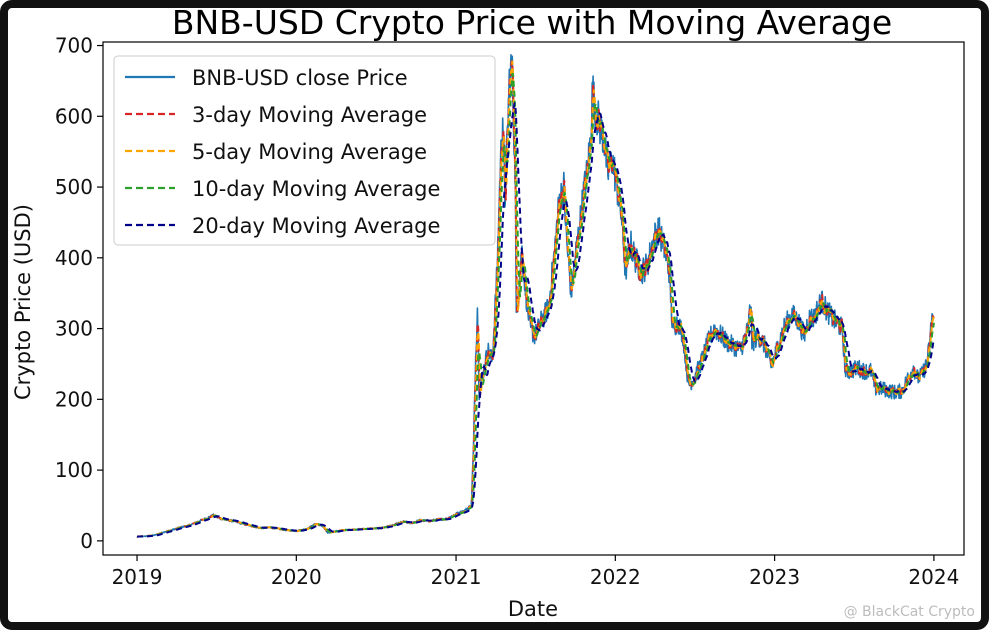  What do you see at coordinates (74, 187) in the screenshot?
I see `y-tick-label: 500` at bounding box center [74, 187].